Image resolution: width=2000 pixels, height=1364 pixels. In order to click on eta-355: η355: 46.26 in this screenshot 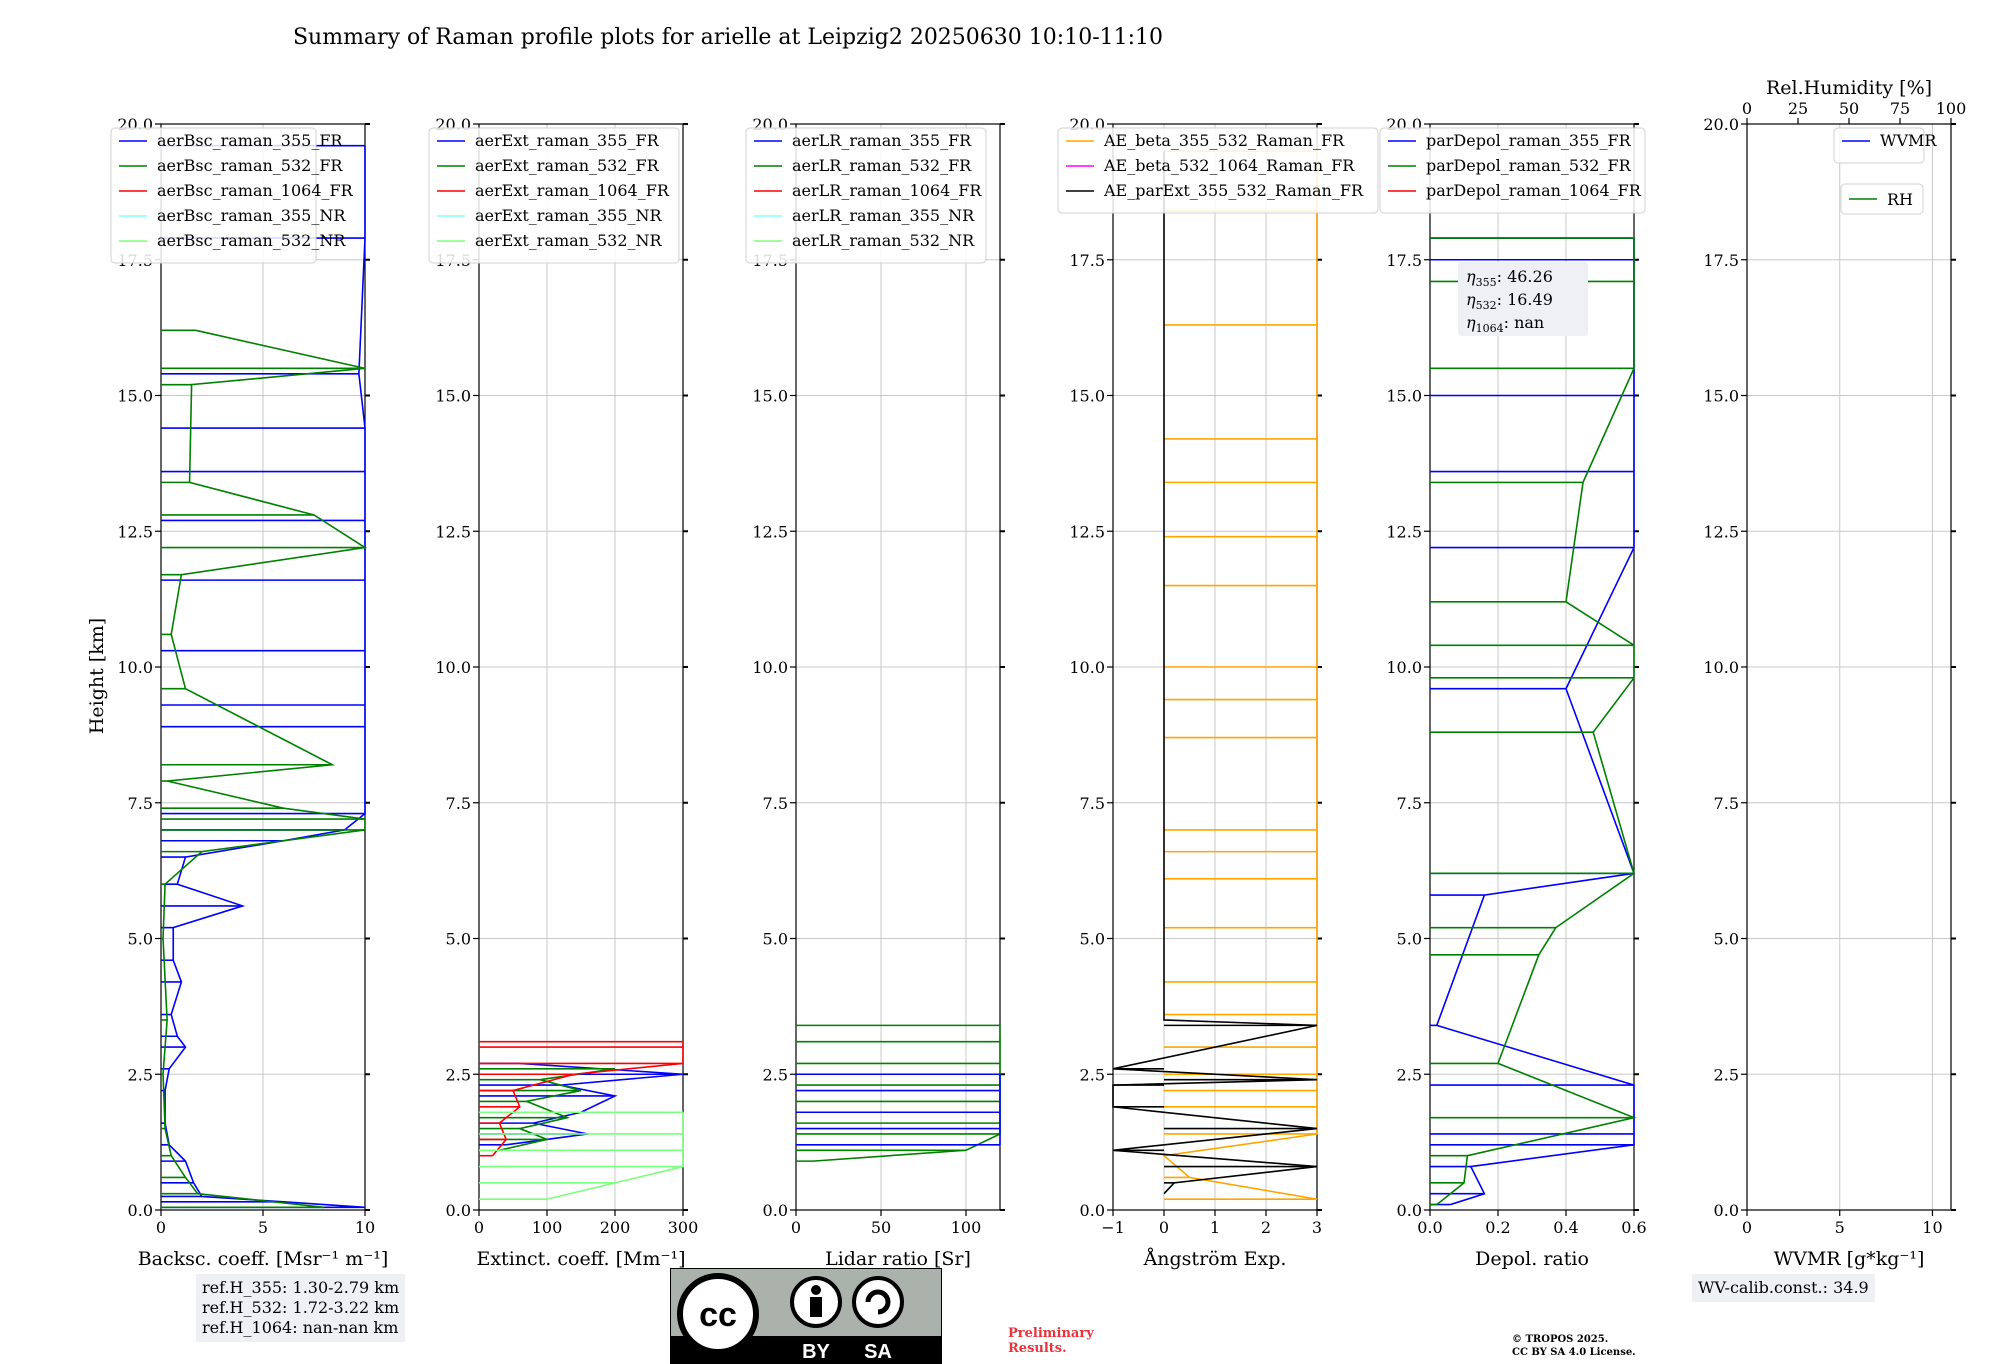, I will do `click(1509, 278)`.